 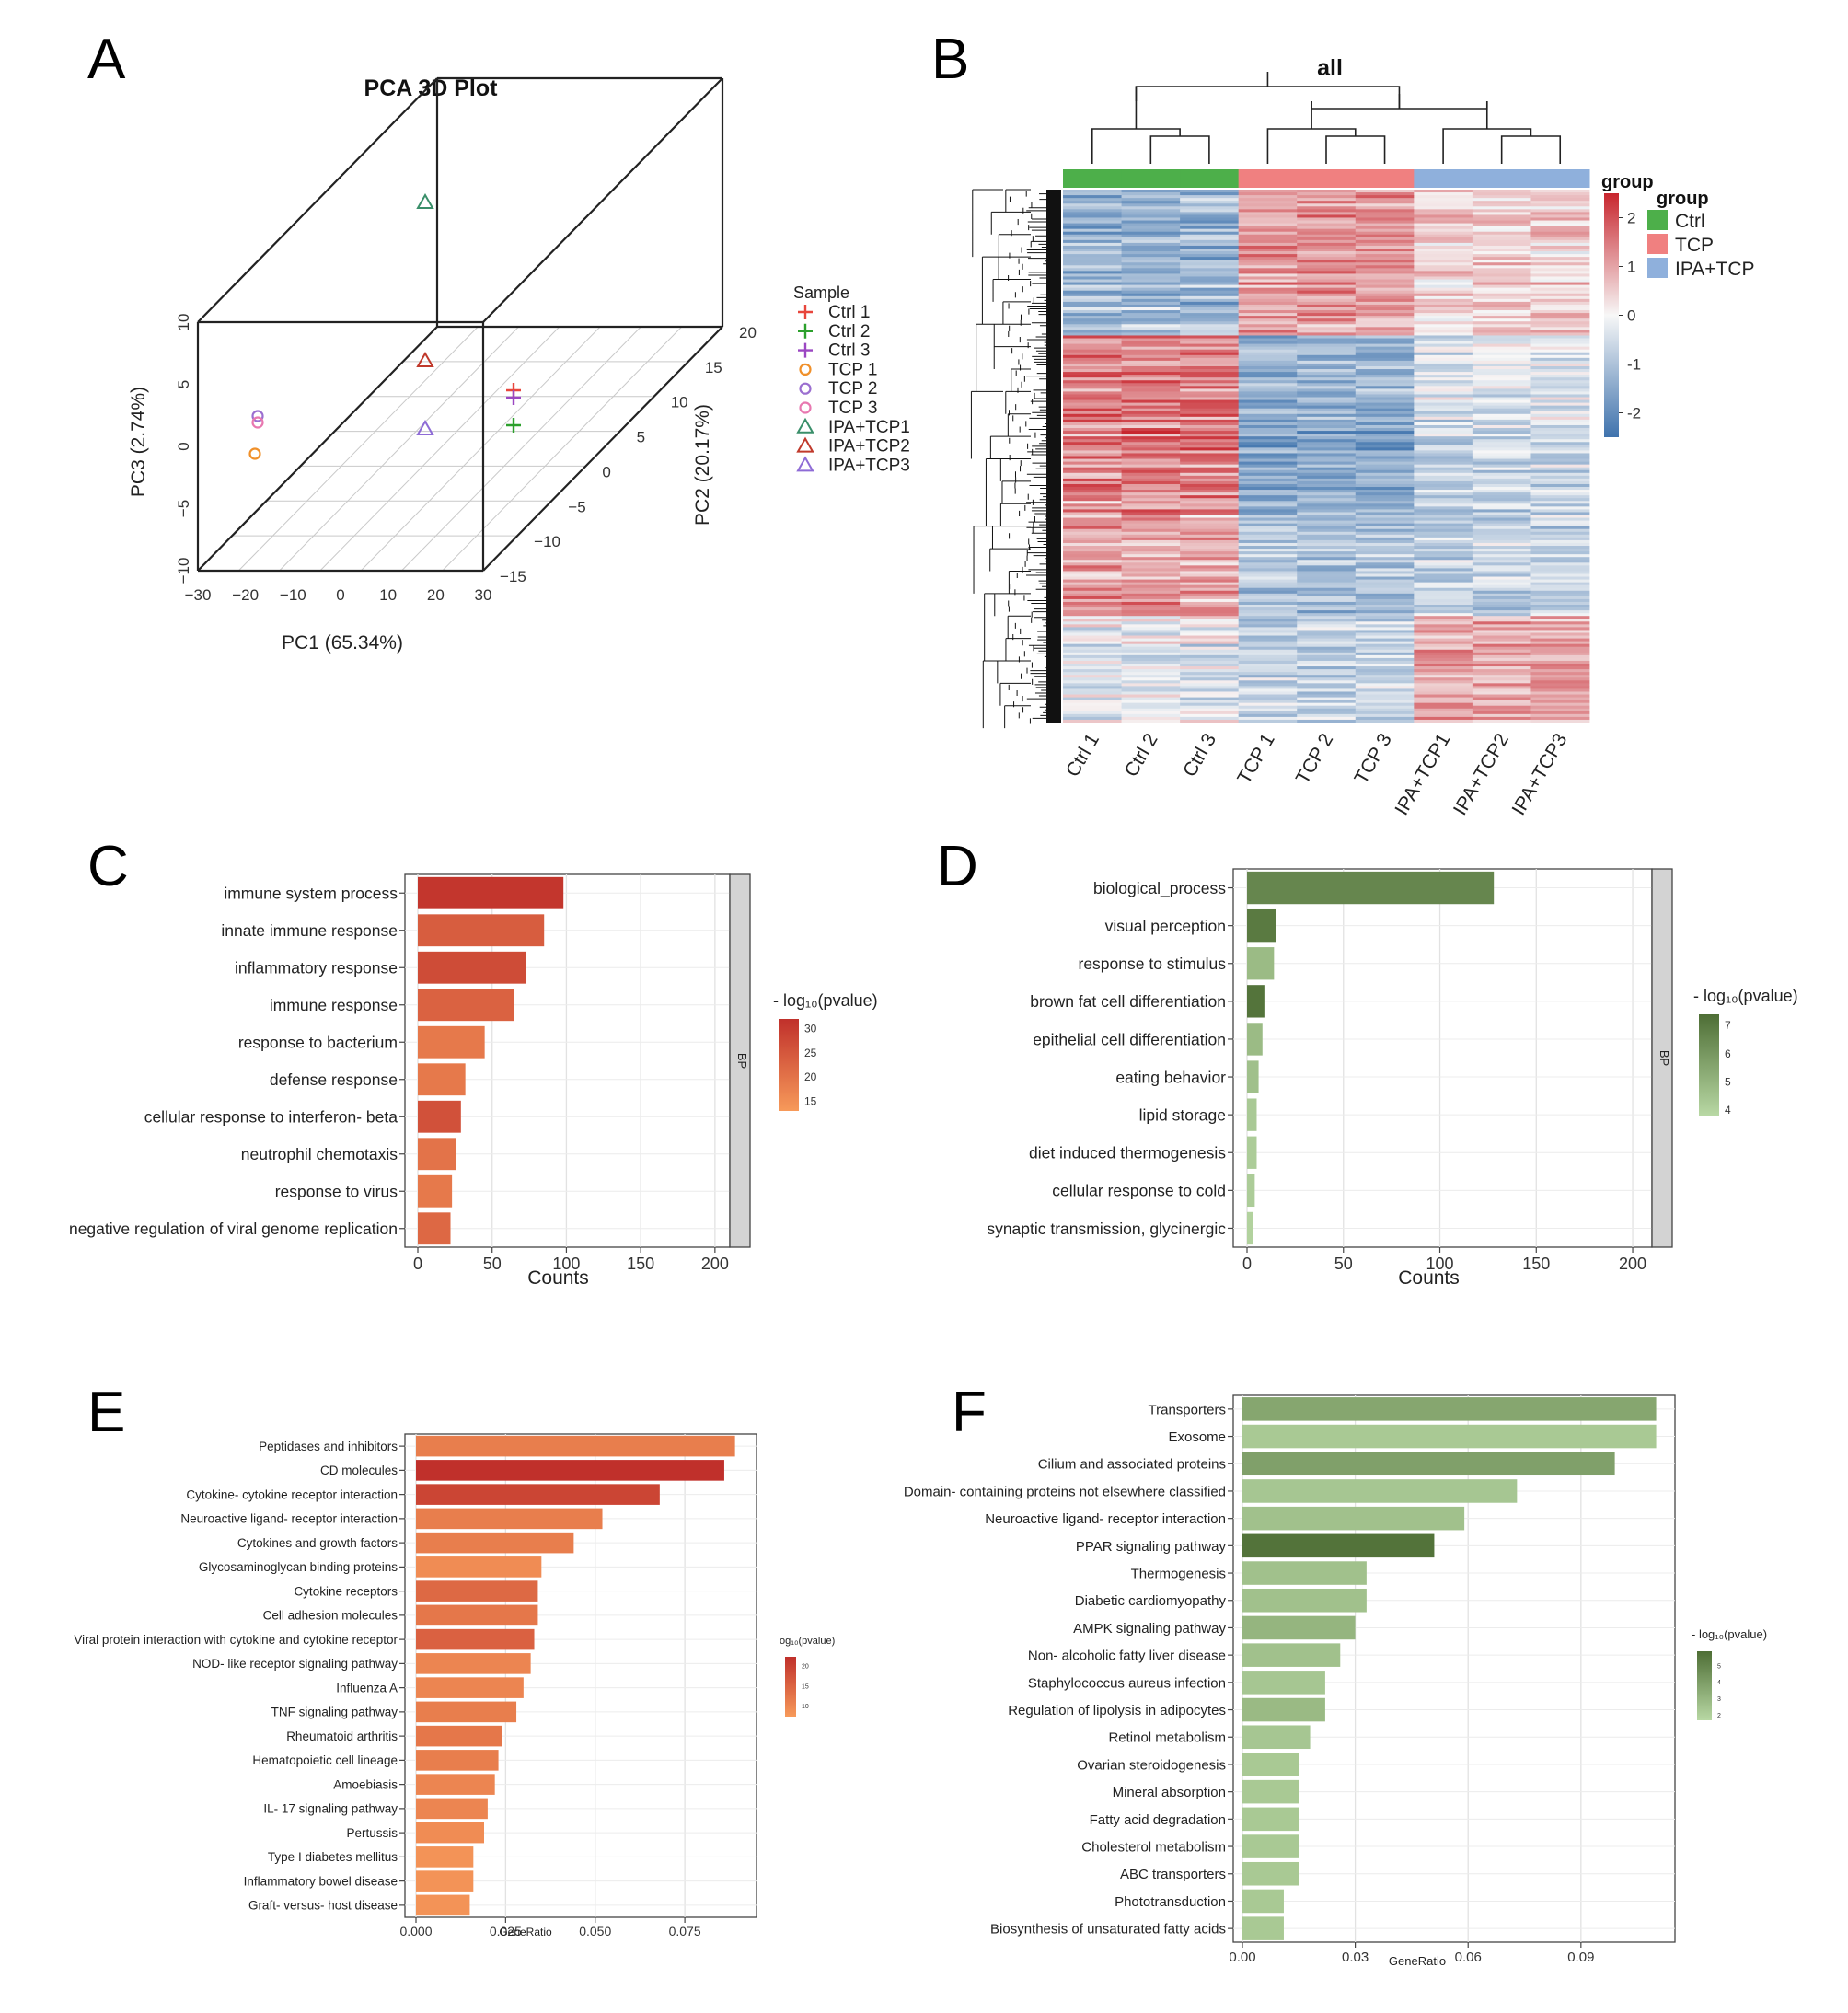 What do you see at coordinates (580, 1675) in the screenshot?
I see `plot-frame` at bounding box center [580, 1675].